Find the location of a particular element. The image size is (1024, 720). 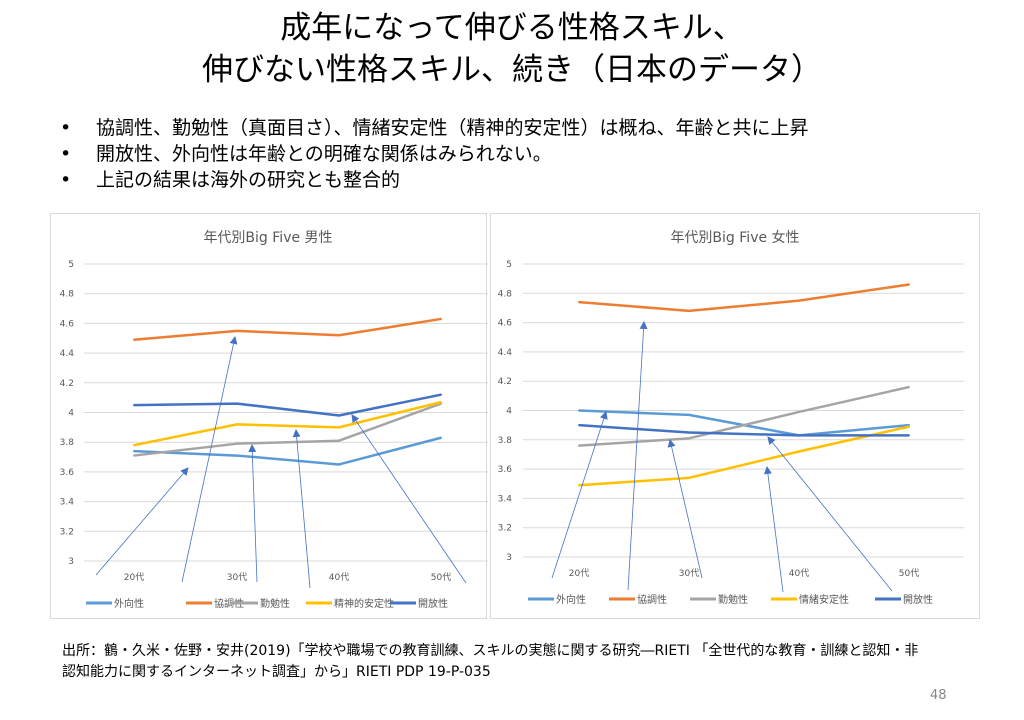

bullet-item: 開放性、外向性は年齢との明確な関係はみられない。 is located at coordinates (434, 154).